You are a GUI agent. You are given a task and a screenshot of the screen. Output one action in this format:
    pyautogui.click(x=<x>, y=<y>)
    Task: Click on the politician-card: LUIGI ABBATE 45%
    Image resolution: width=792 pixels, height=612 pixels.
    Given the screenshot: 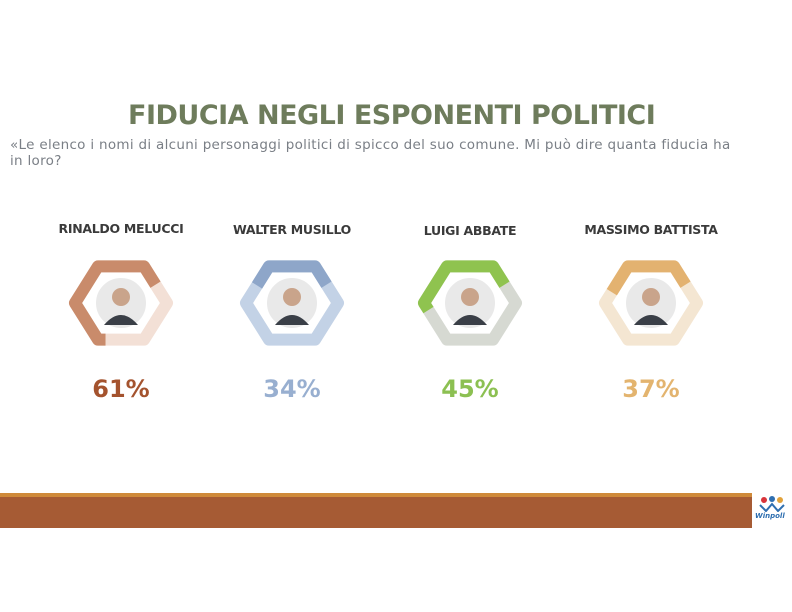 What is the action you would take?
    pyautogui.click(x=470, y=315)
    